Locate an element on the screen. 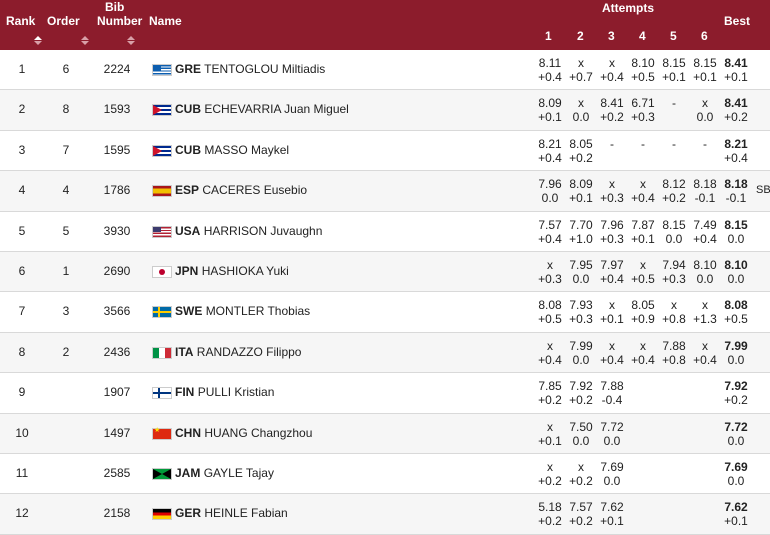  attempt-6-header: 6 is located at coordinates (704, 36).